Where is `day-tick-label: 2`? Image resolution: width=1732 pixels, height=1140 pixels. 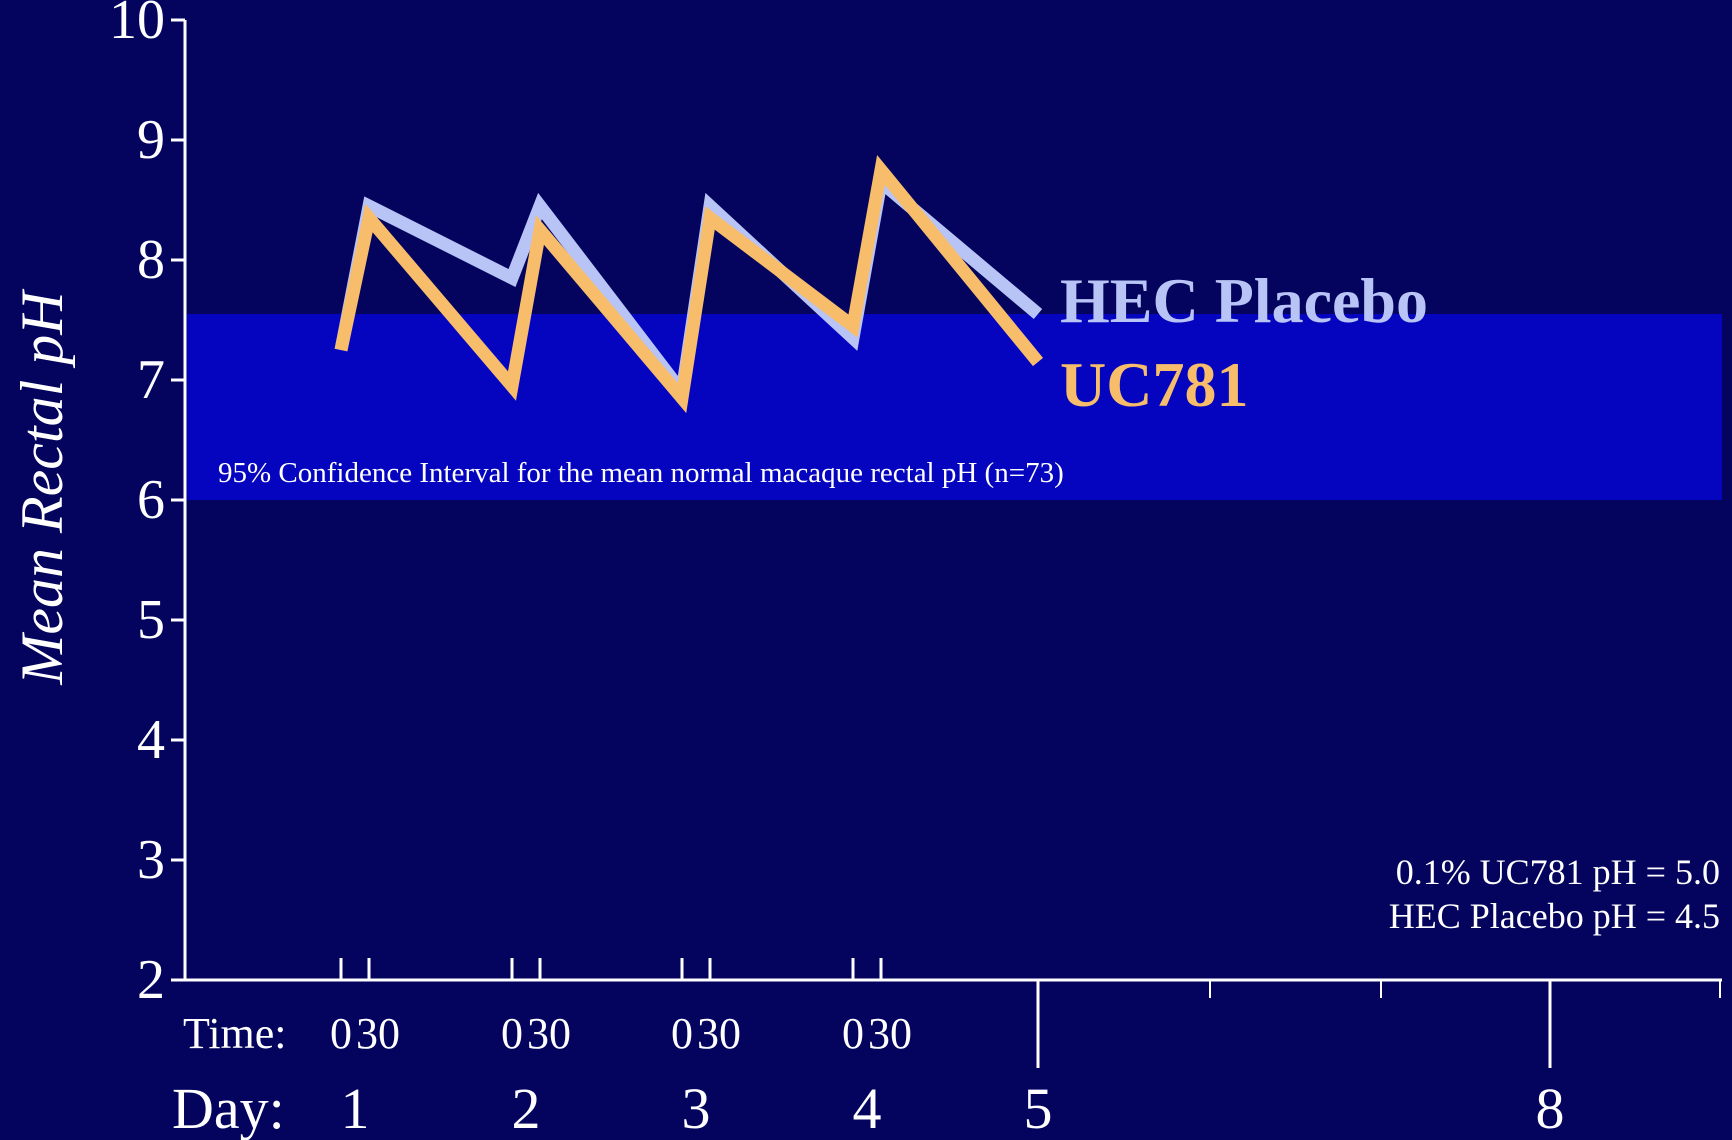 day-tick-label: 2 is located at coordinates (526, 1108).